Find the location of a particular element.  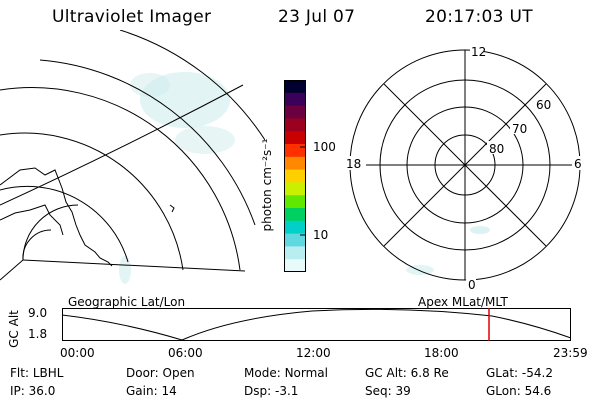

lat-label-60: 60 is located at coordinates (543, 105).